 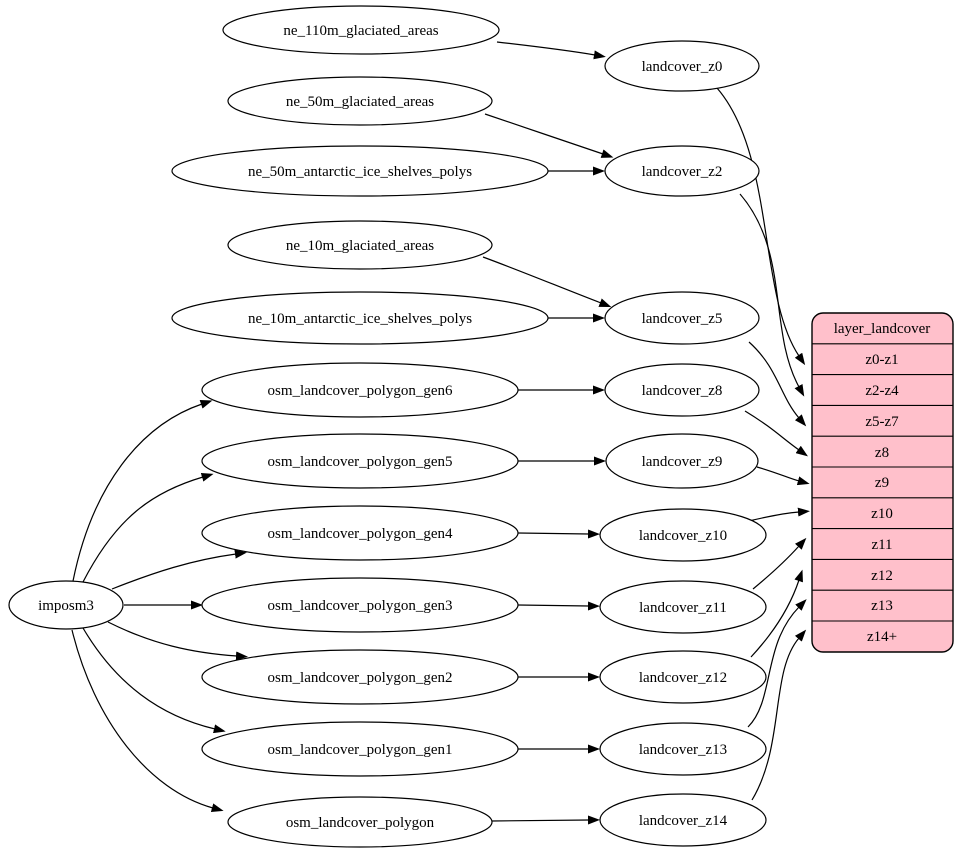 I want to click on node-landcover_z2: landcover_z2, so click(x=682, y=171).